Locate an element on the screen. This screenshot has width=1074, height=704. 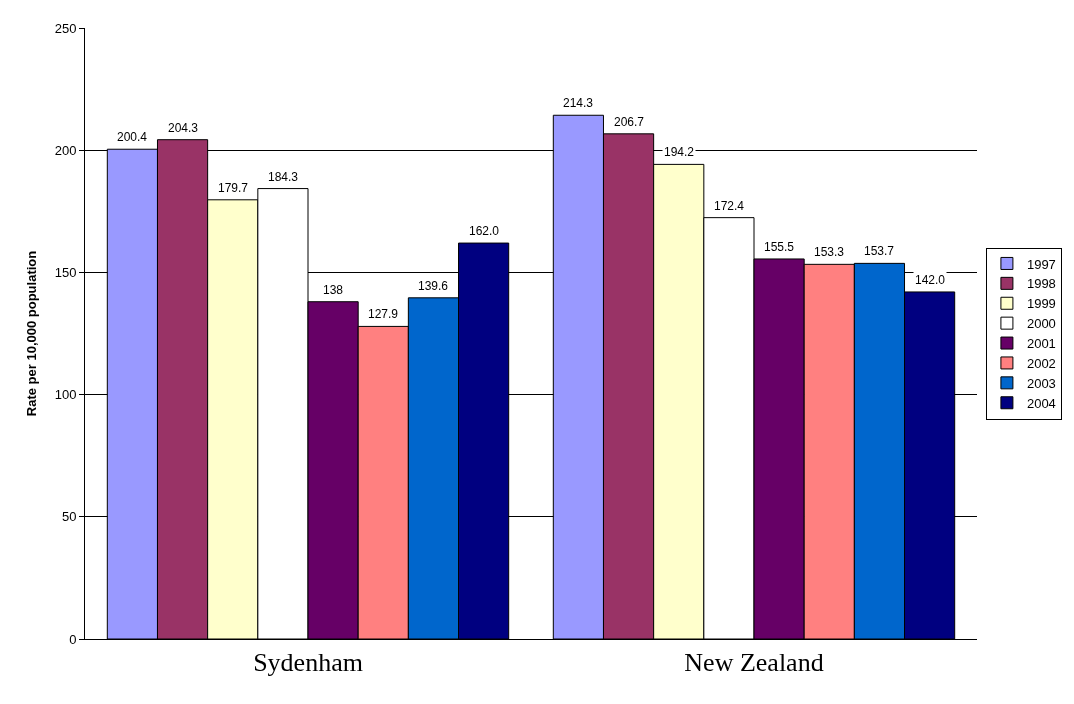
y-tick-label: 0 is located at coordinates (73, 639).